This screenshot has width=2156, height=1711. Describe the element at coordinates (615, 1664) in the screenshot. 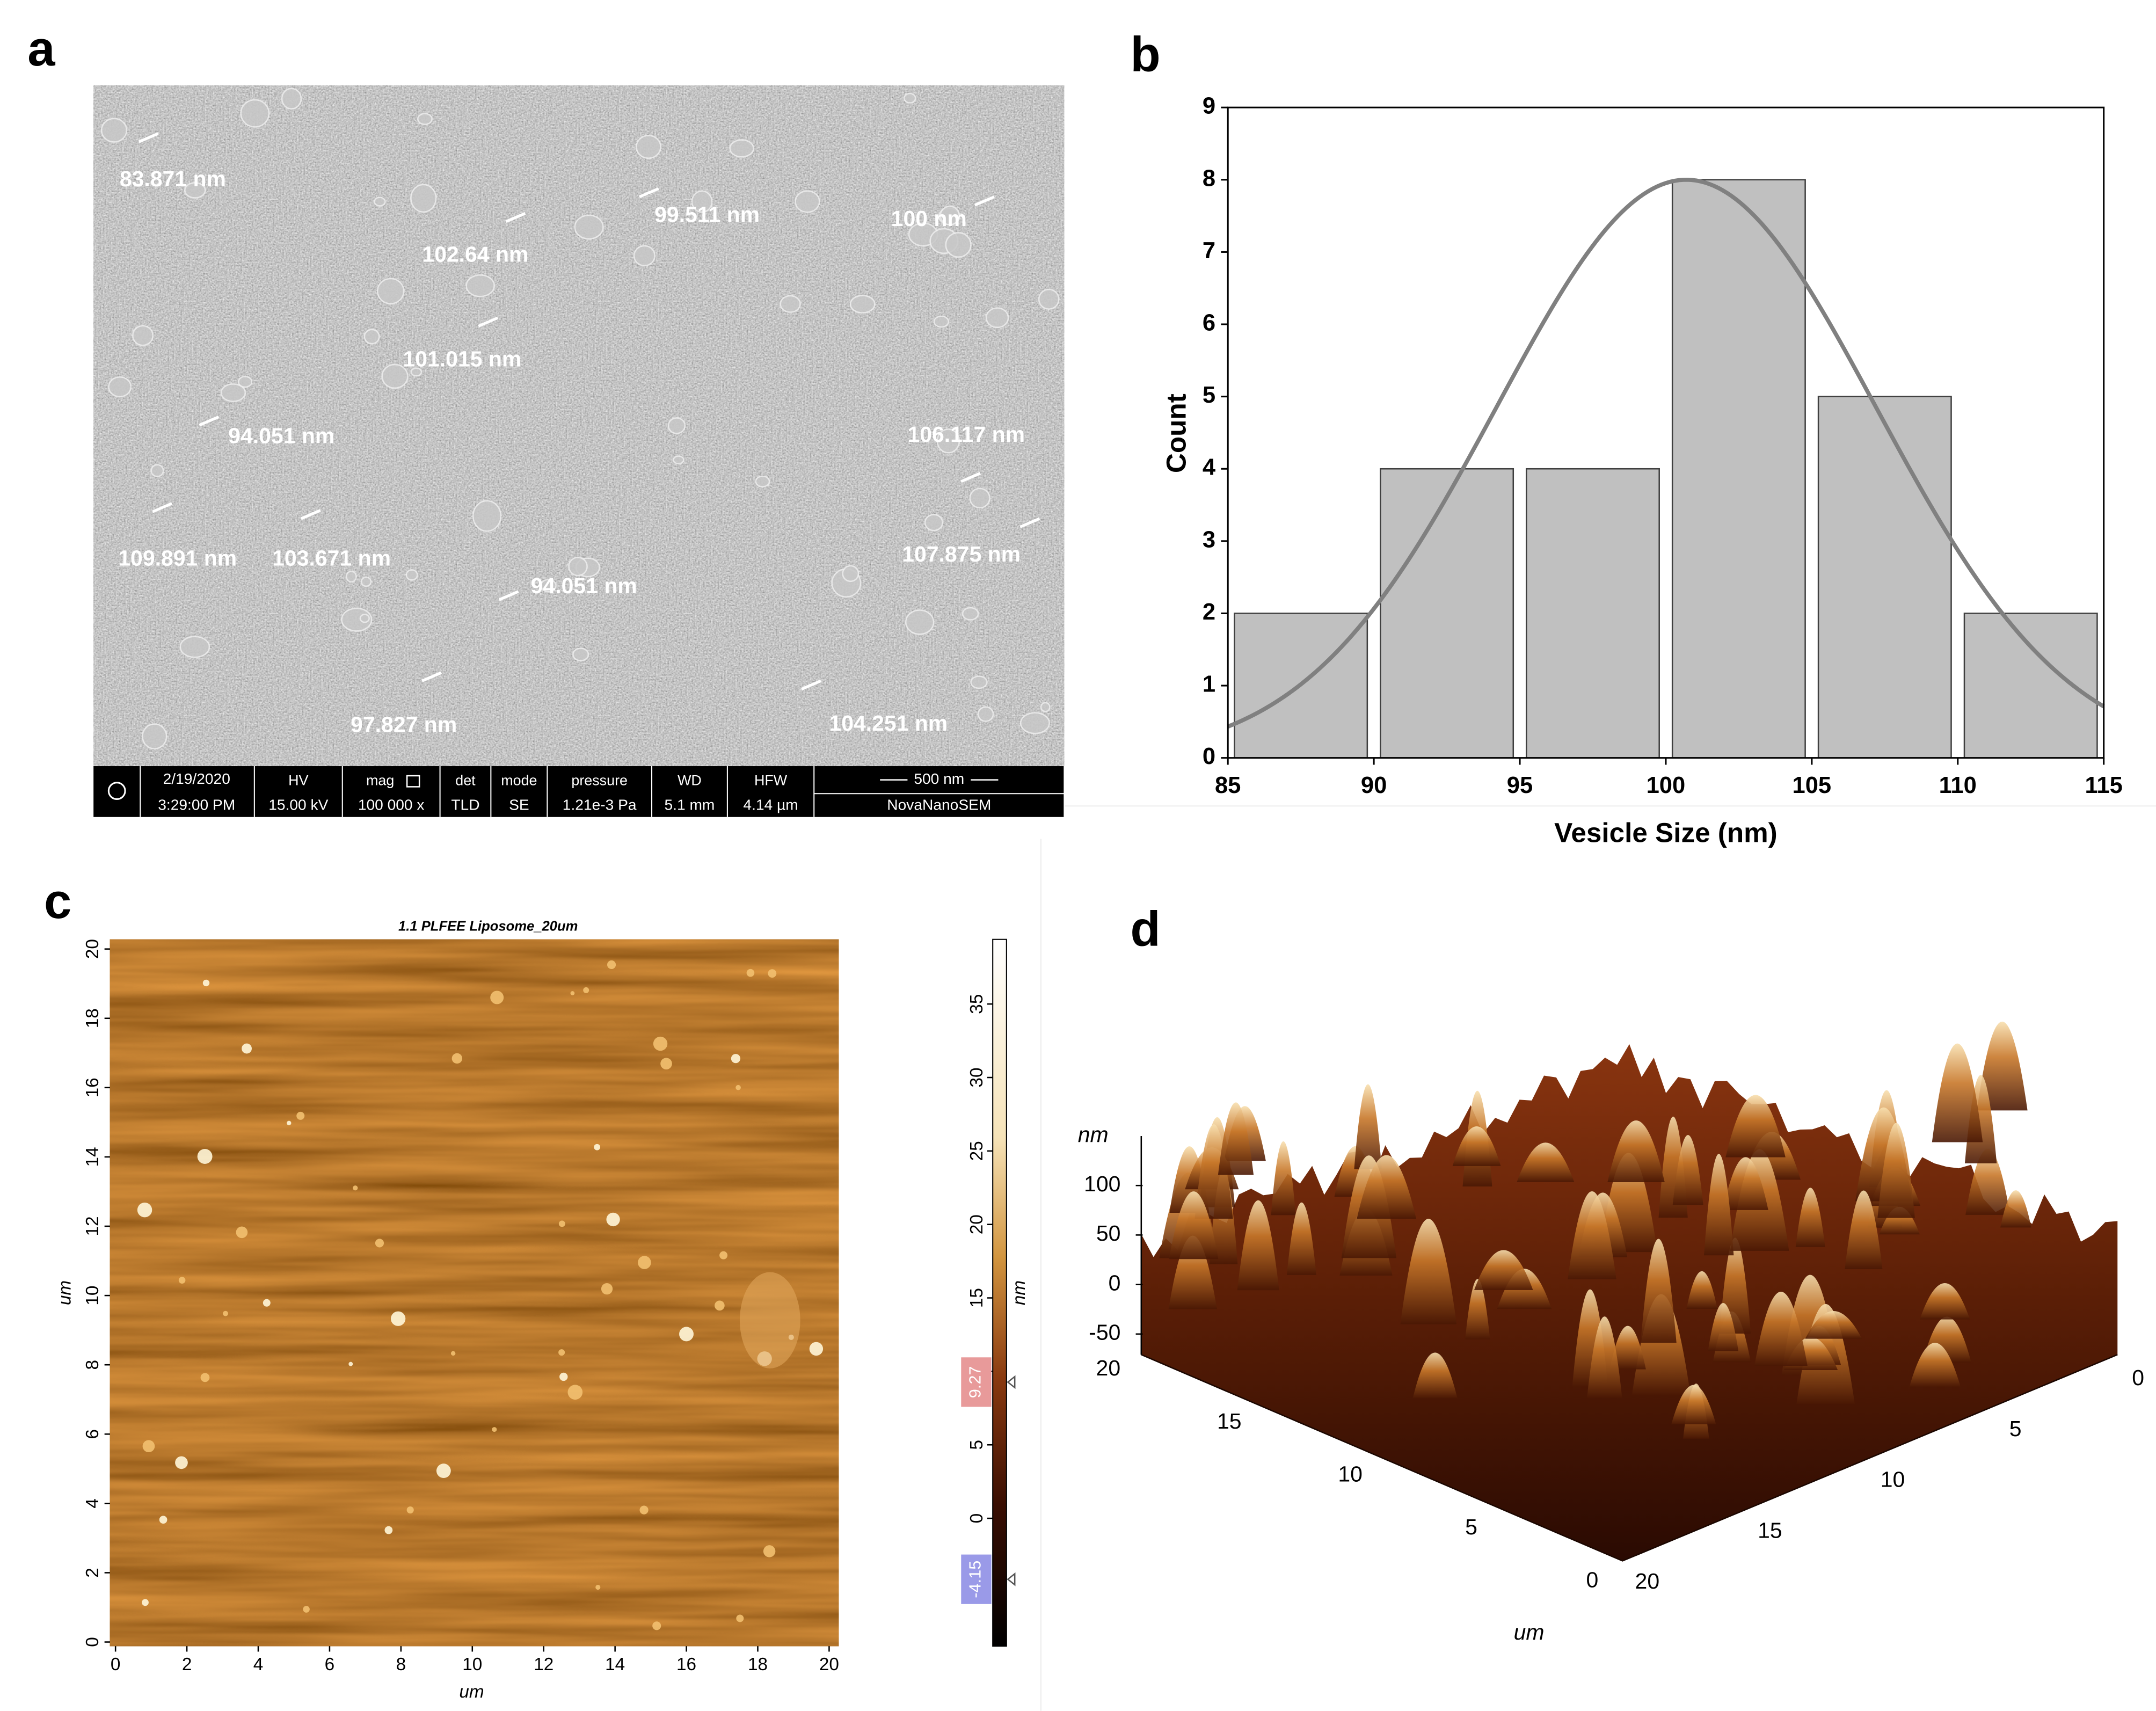

I see `x-tick-label: 14` at that location.